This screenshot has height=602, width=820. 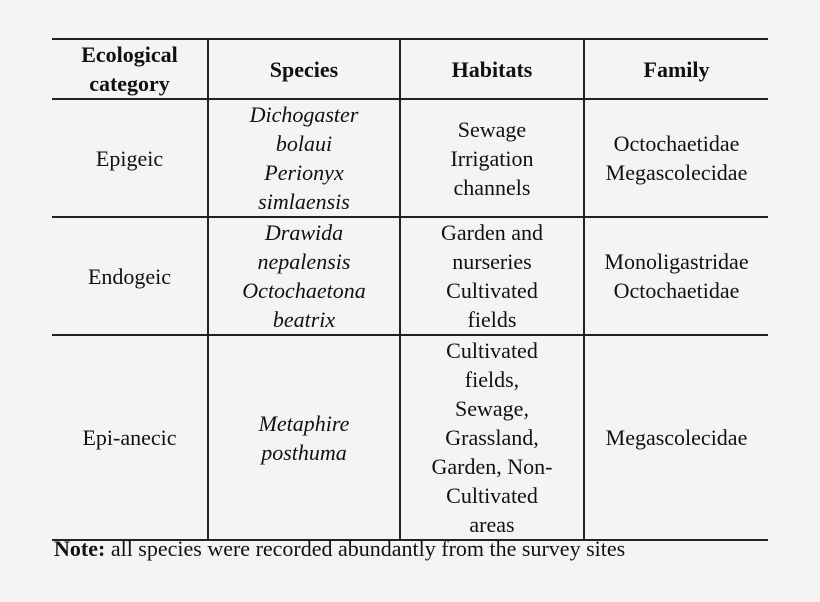 What do you see at coordinates (492, 379) in the screenshot?
I see `habitat-line: fields,` at bounding box center [492, 379].